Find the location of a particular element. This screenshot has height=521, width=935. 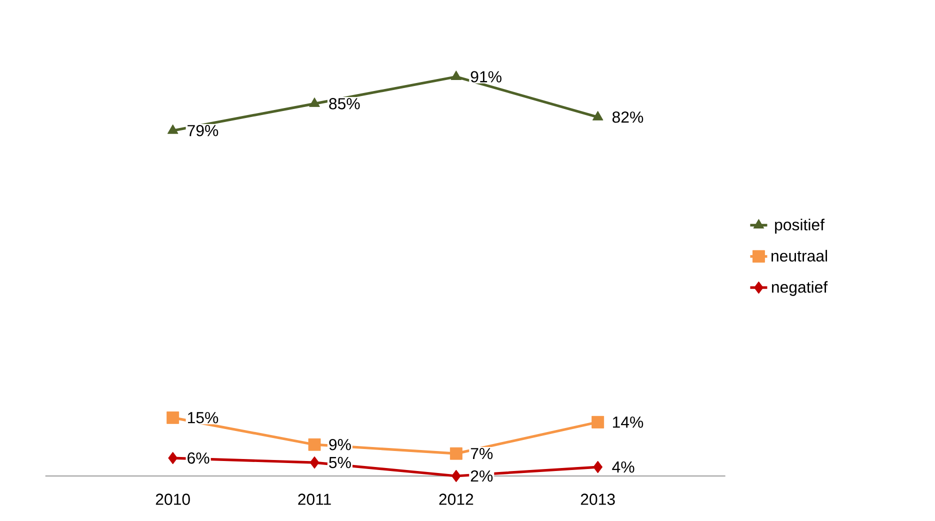

data-label: 14% is located at coordinates (628, 422).